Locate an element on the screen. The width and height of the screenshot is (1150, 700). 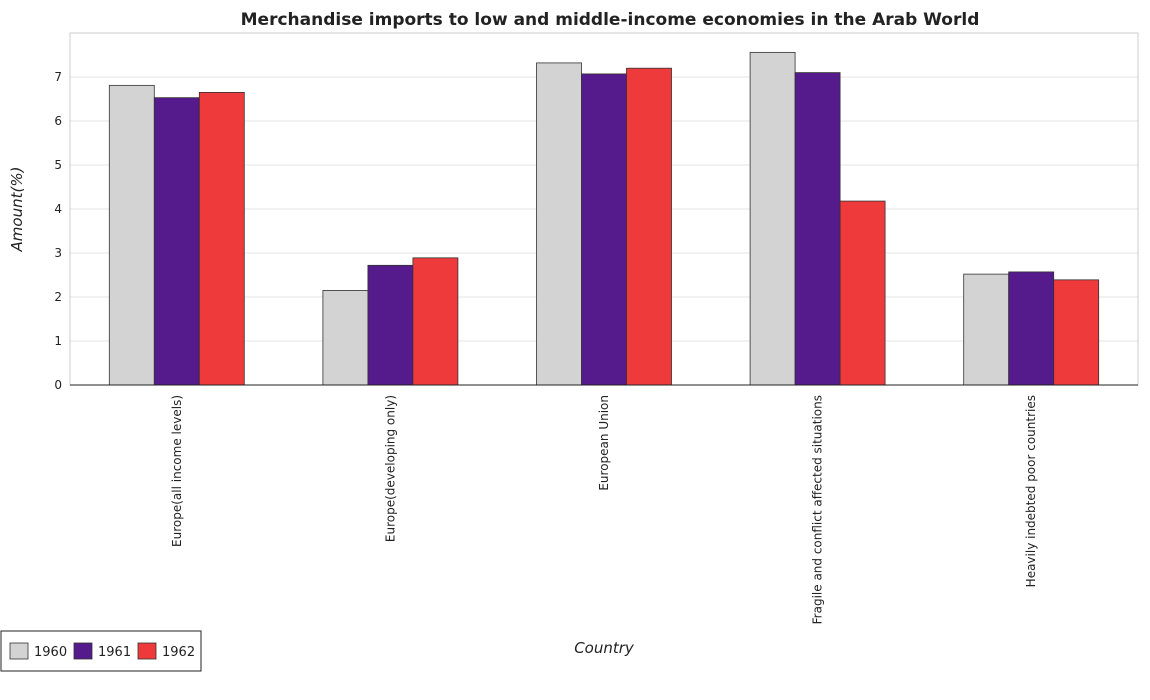
legend-label-1961: 1961 is located at coordinates (114, 652).